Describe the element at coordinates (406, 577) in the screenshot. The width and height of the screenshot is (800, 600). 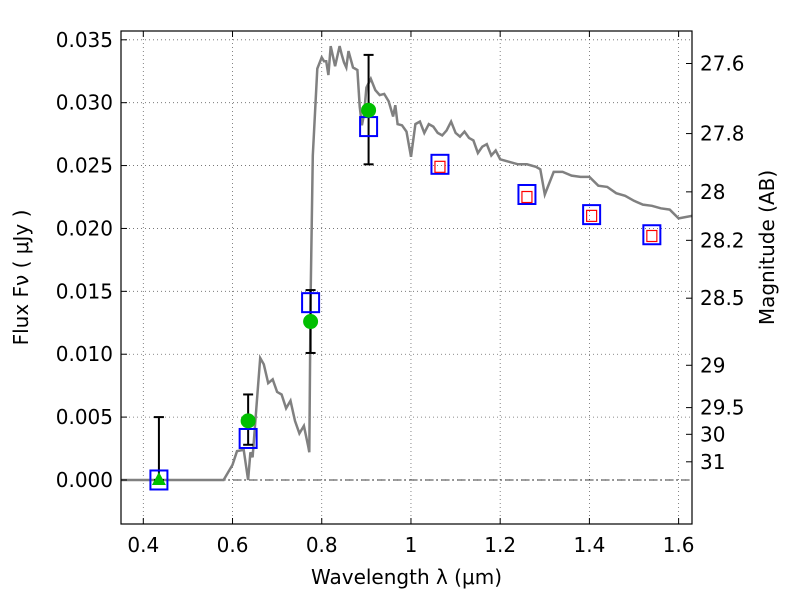
I see `x-axis-label: Wavelength λ (μm)` at that location.